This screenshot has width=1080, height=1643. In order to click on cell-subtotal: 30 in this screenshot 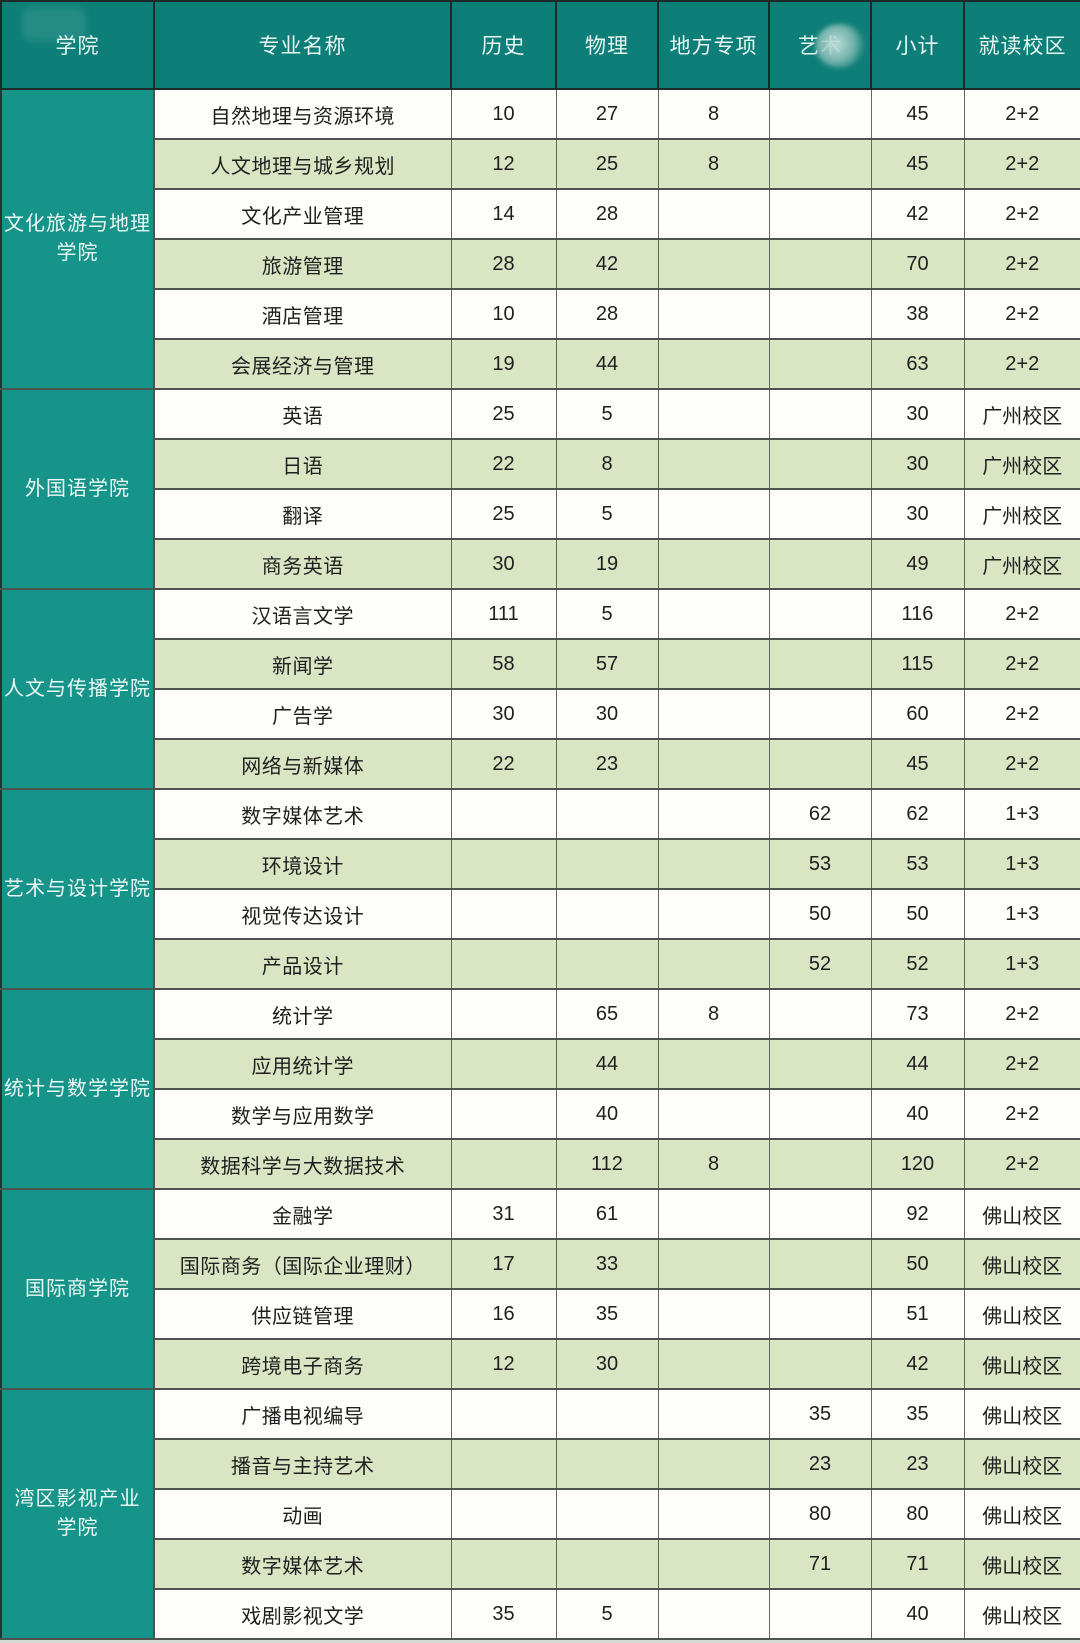, I will do `click(917, 414)`.